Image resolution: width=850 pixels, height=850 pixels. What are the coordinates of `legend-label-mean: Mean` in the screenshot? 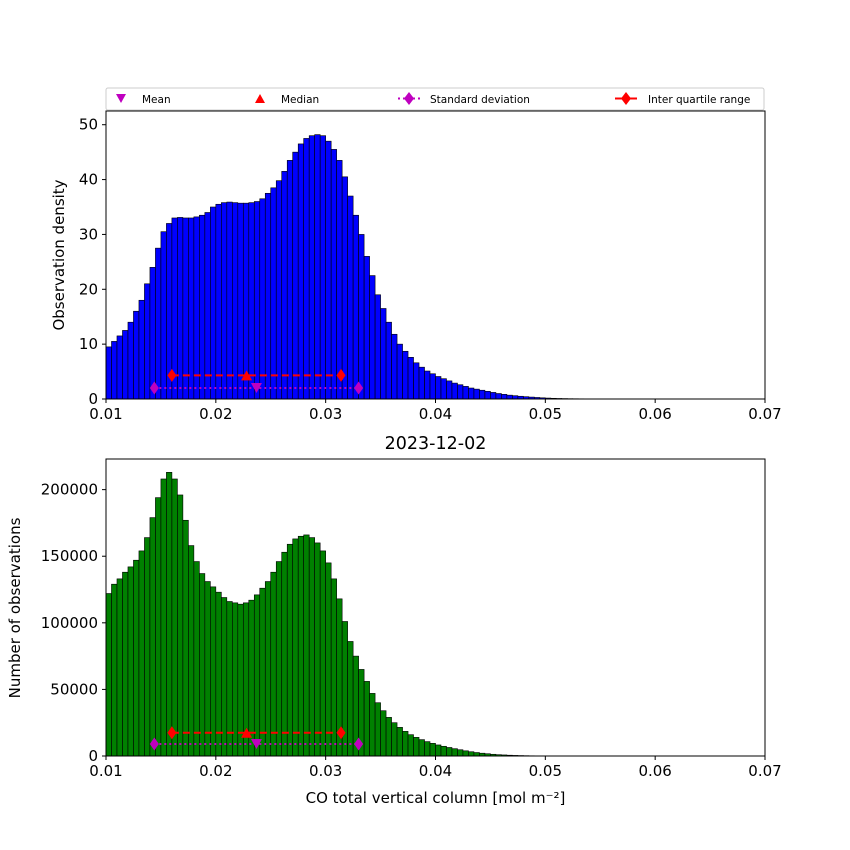 It's located at (156, 100).